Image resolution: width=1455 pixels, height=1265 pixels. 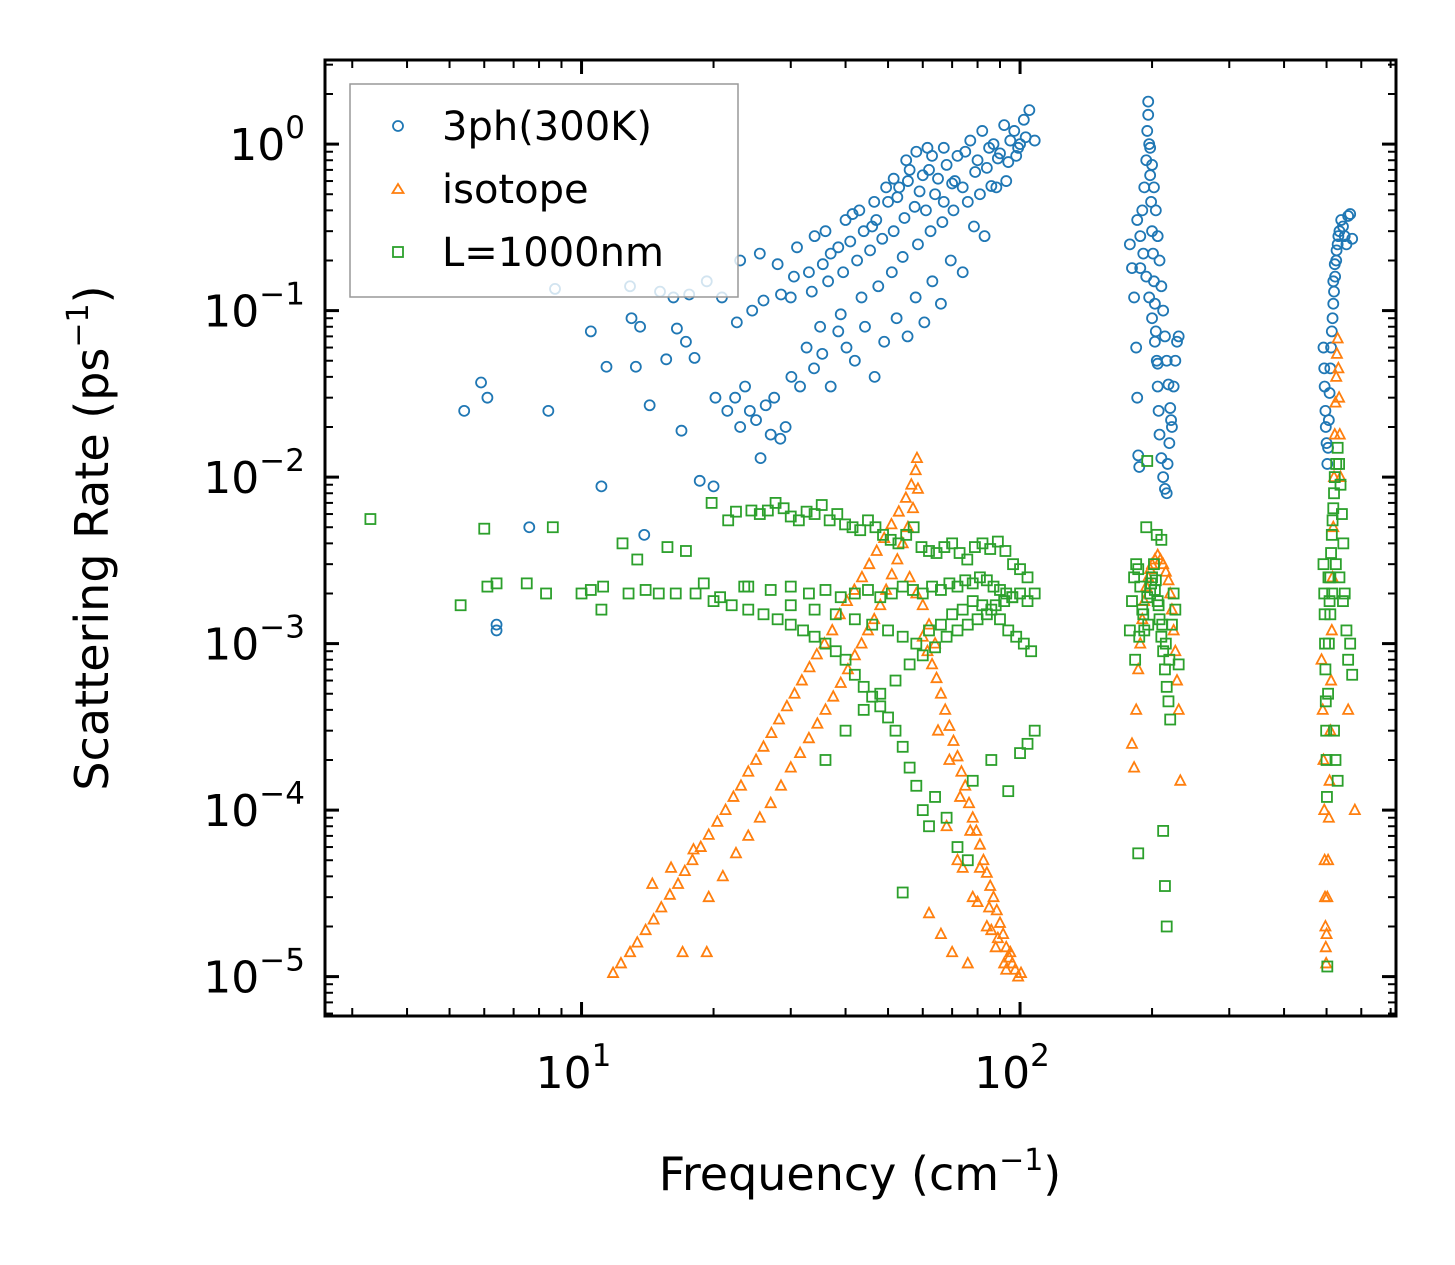 What do you see at coordinates (1012, 1068) in the screenshot?
I see `x-tick-label: 102` at bounding box center [1012, 1068].